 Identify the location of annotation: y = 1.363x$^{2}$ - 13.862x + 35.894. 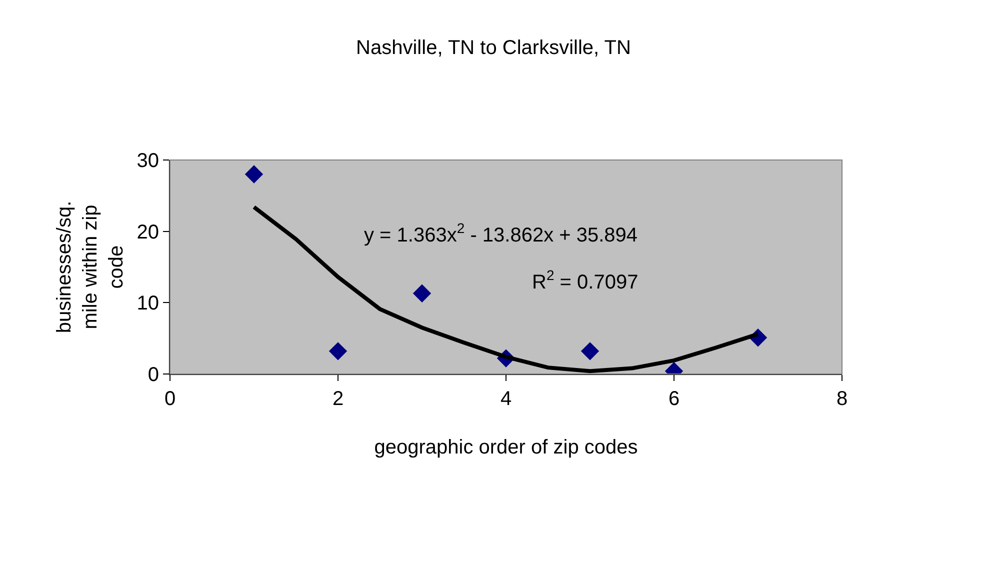
(501, 233).